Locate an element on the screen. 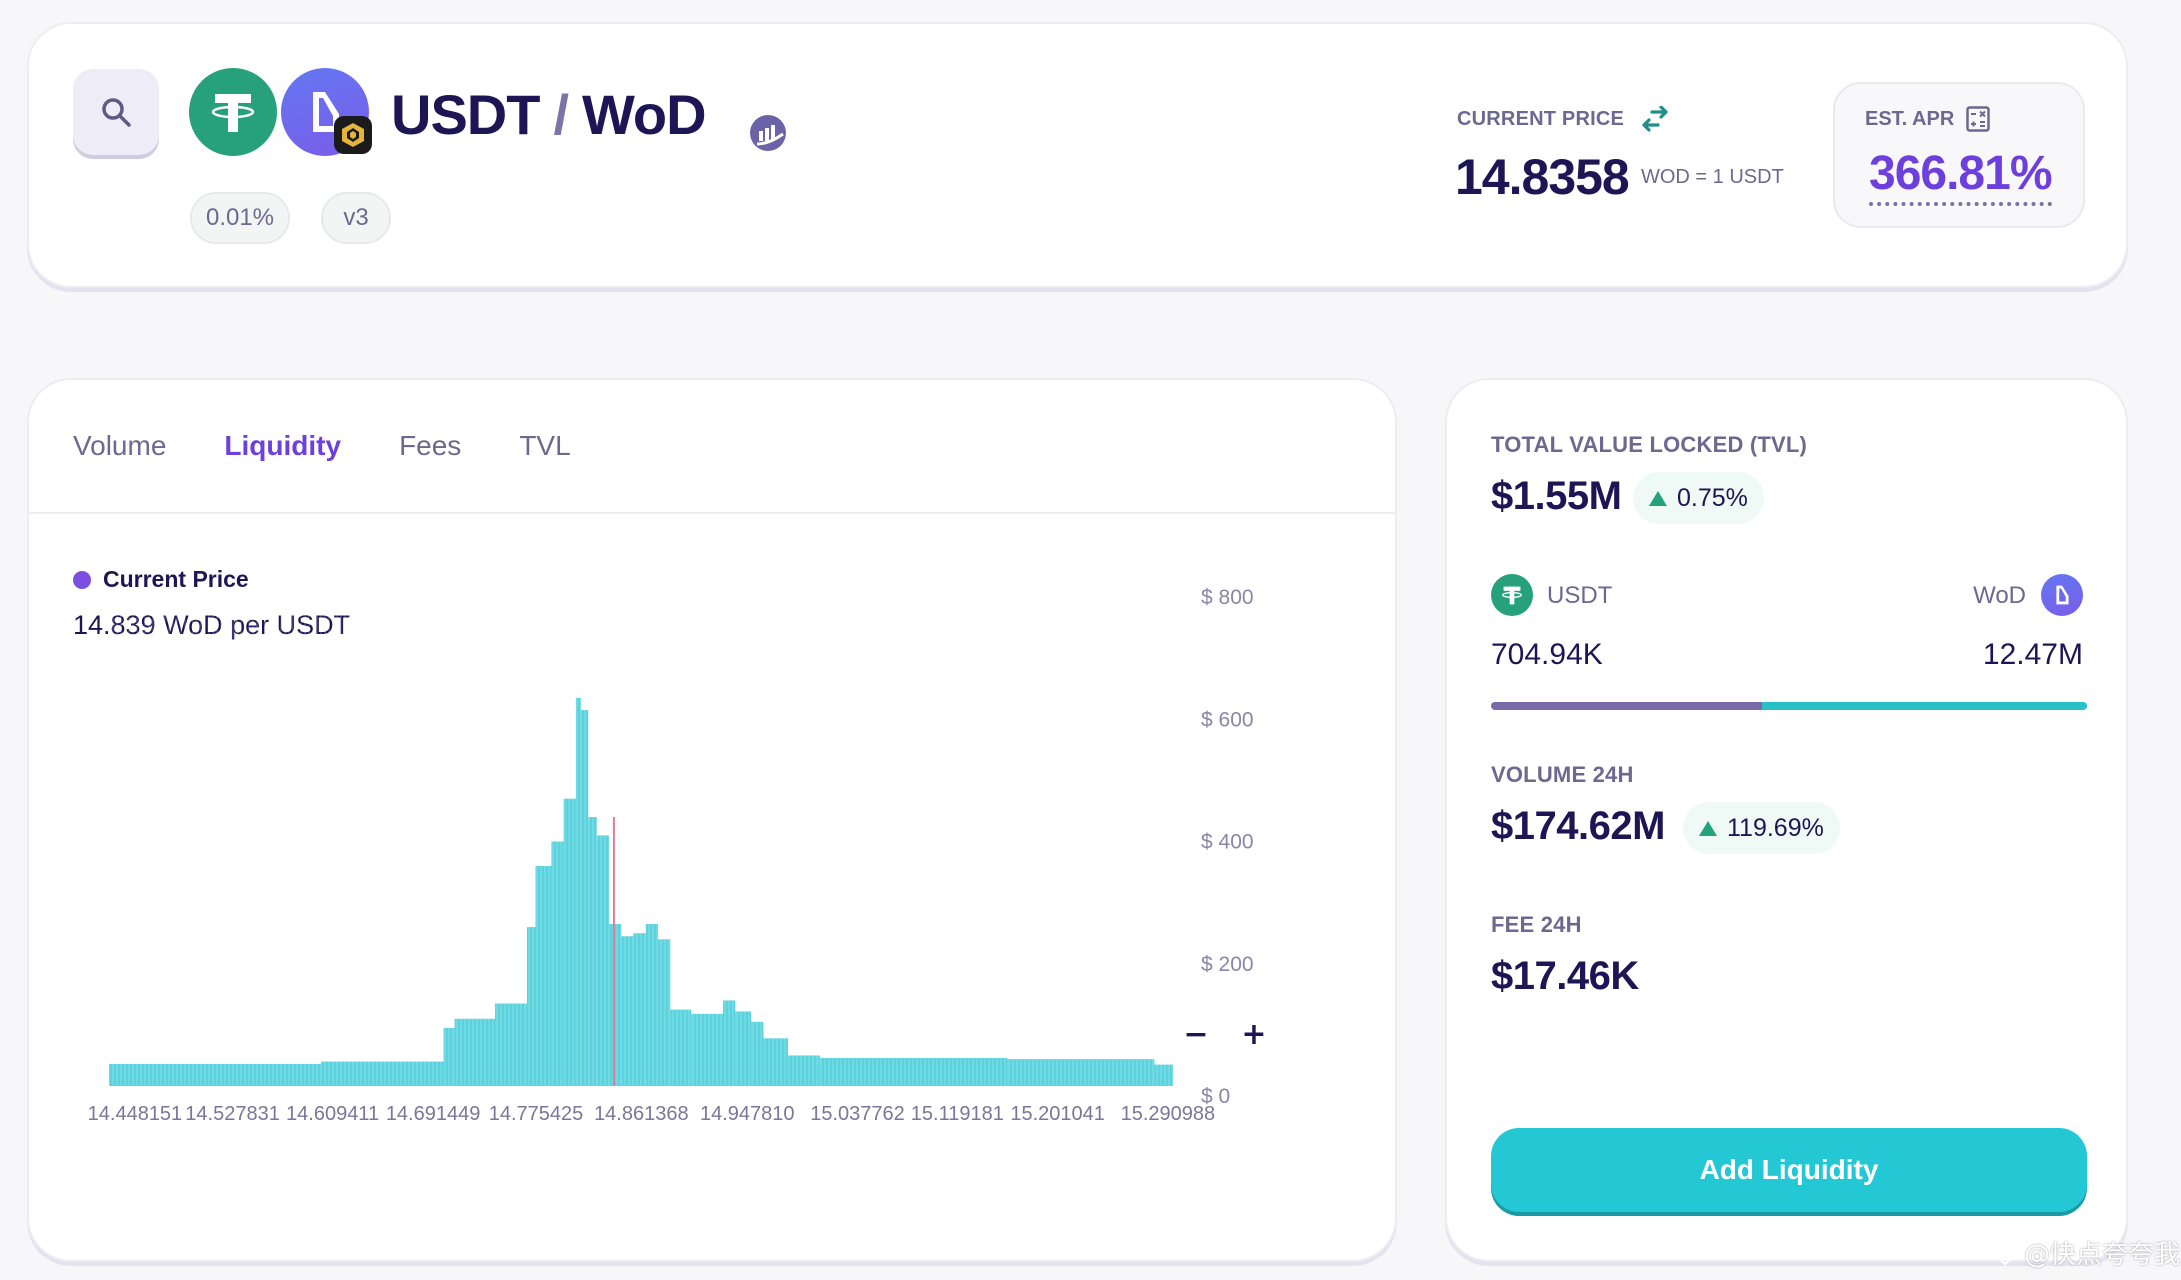  current-price-legend: Current Price is located at coordinates (161, 579).